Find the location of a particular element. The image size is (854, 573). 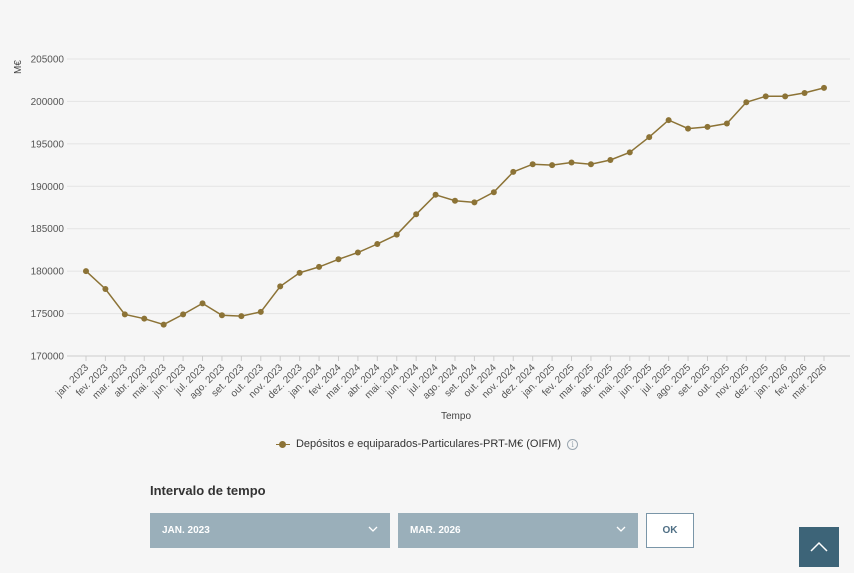

ok-button: OK is located at coordinates (670, 530).